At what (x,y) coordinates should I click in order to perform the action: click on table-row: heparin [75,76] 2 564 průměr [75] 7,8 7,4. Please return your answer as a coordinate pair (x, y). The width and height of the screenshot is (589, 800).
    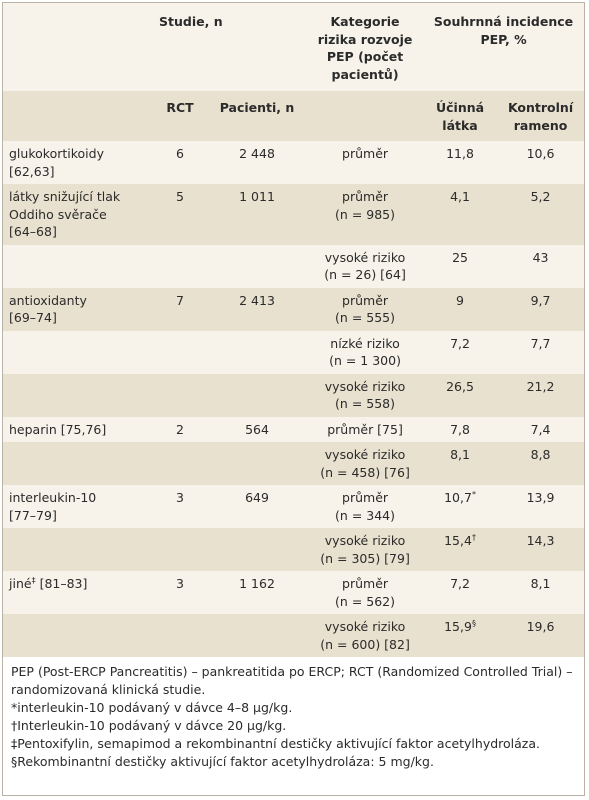
    Looking at the image, I should click on (294, 429).